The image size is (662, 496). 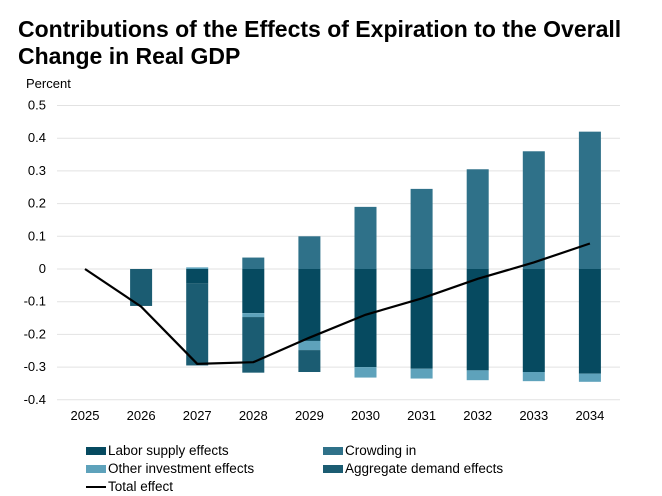 I want to click on x-tick-label: 2031, so click(x=421, y=415).